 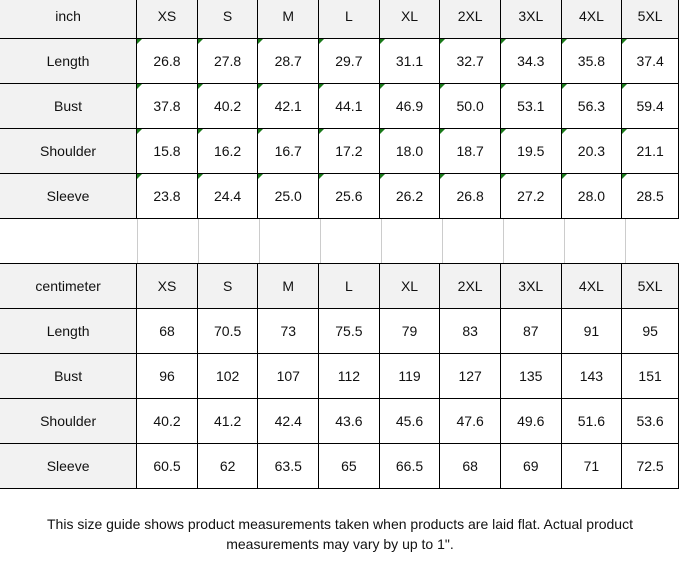 I want to click on measurement-cell: 44.1, so click(x=349, y=106).